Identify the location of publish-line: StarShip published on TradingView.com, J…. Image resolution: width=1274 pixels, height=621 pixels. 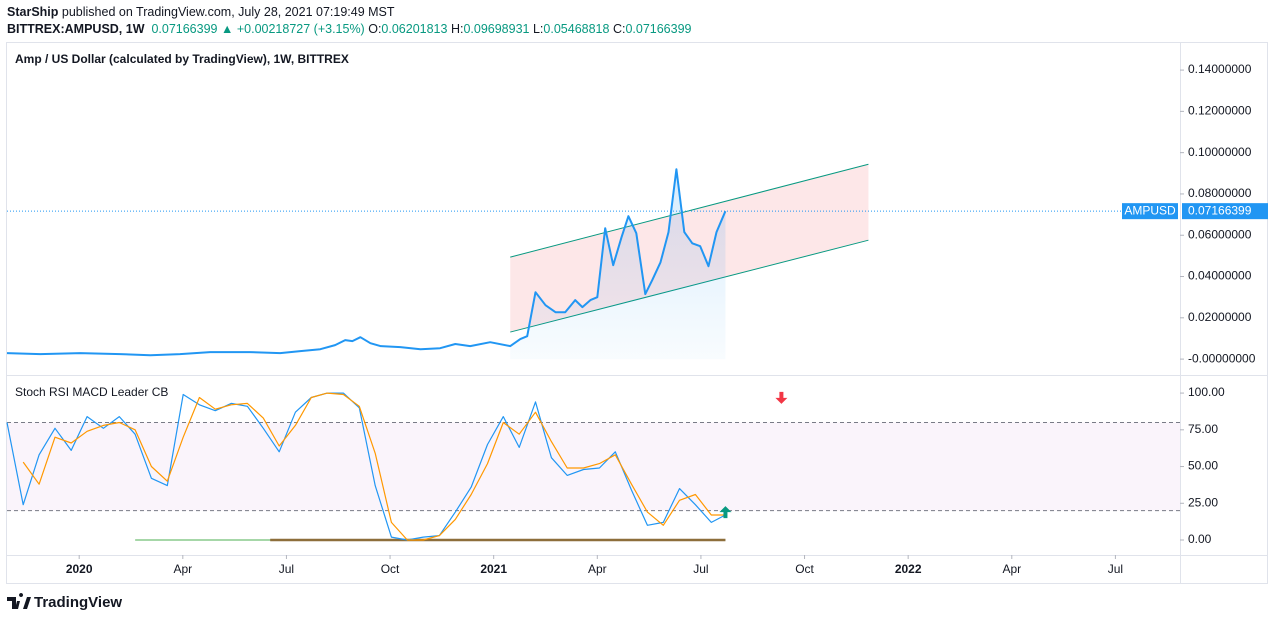
(201, 12).